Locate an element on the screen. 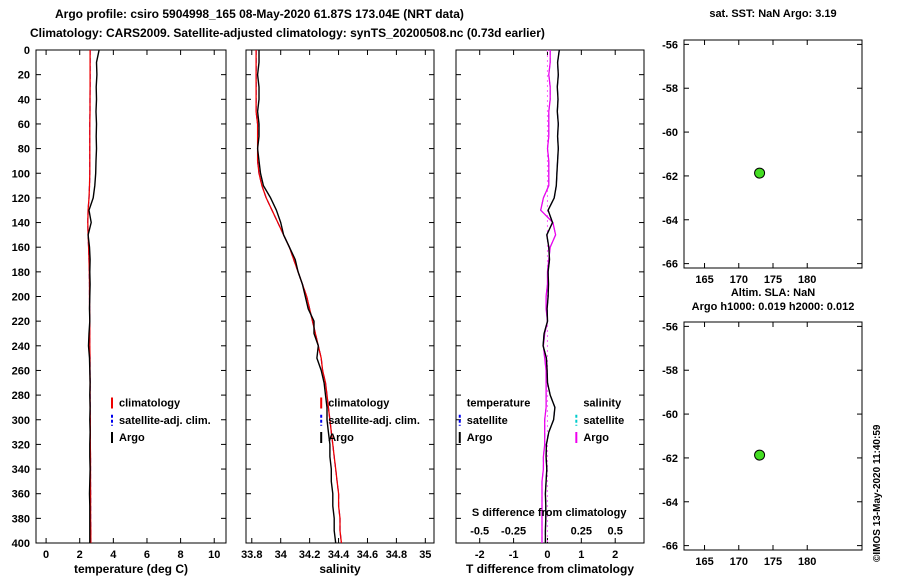 The width and height of the screenshot is (900, 580). svg-text: temperature (deg C) is located at coordinates (131, 569).